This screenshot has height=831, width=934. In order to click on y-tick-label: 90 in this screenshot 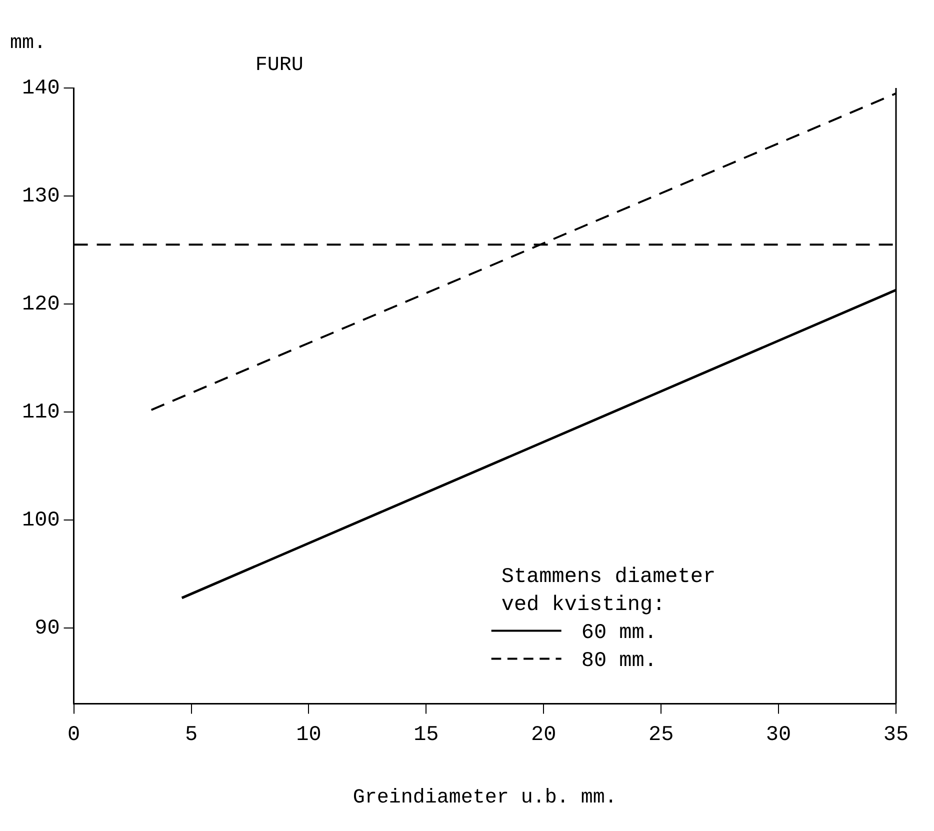, I will do `click(47, 629)`.